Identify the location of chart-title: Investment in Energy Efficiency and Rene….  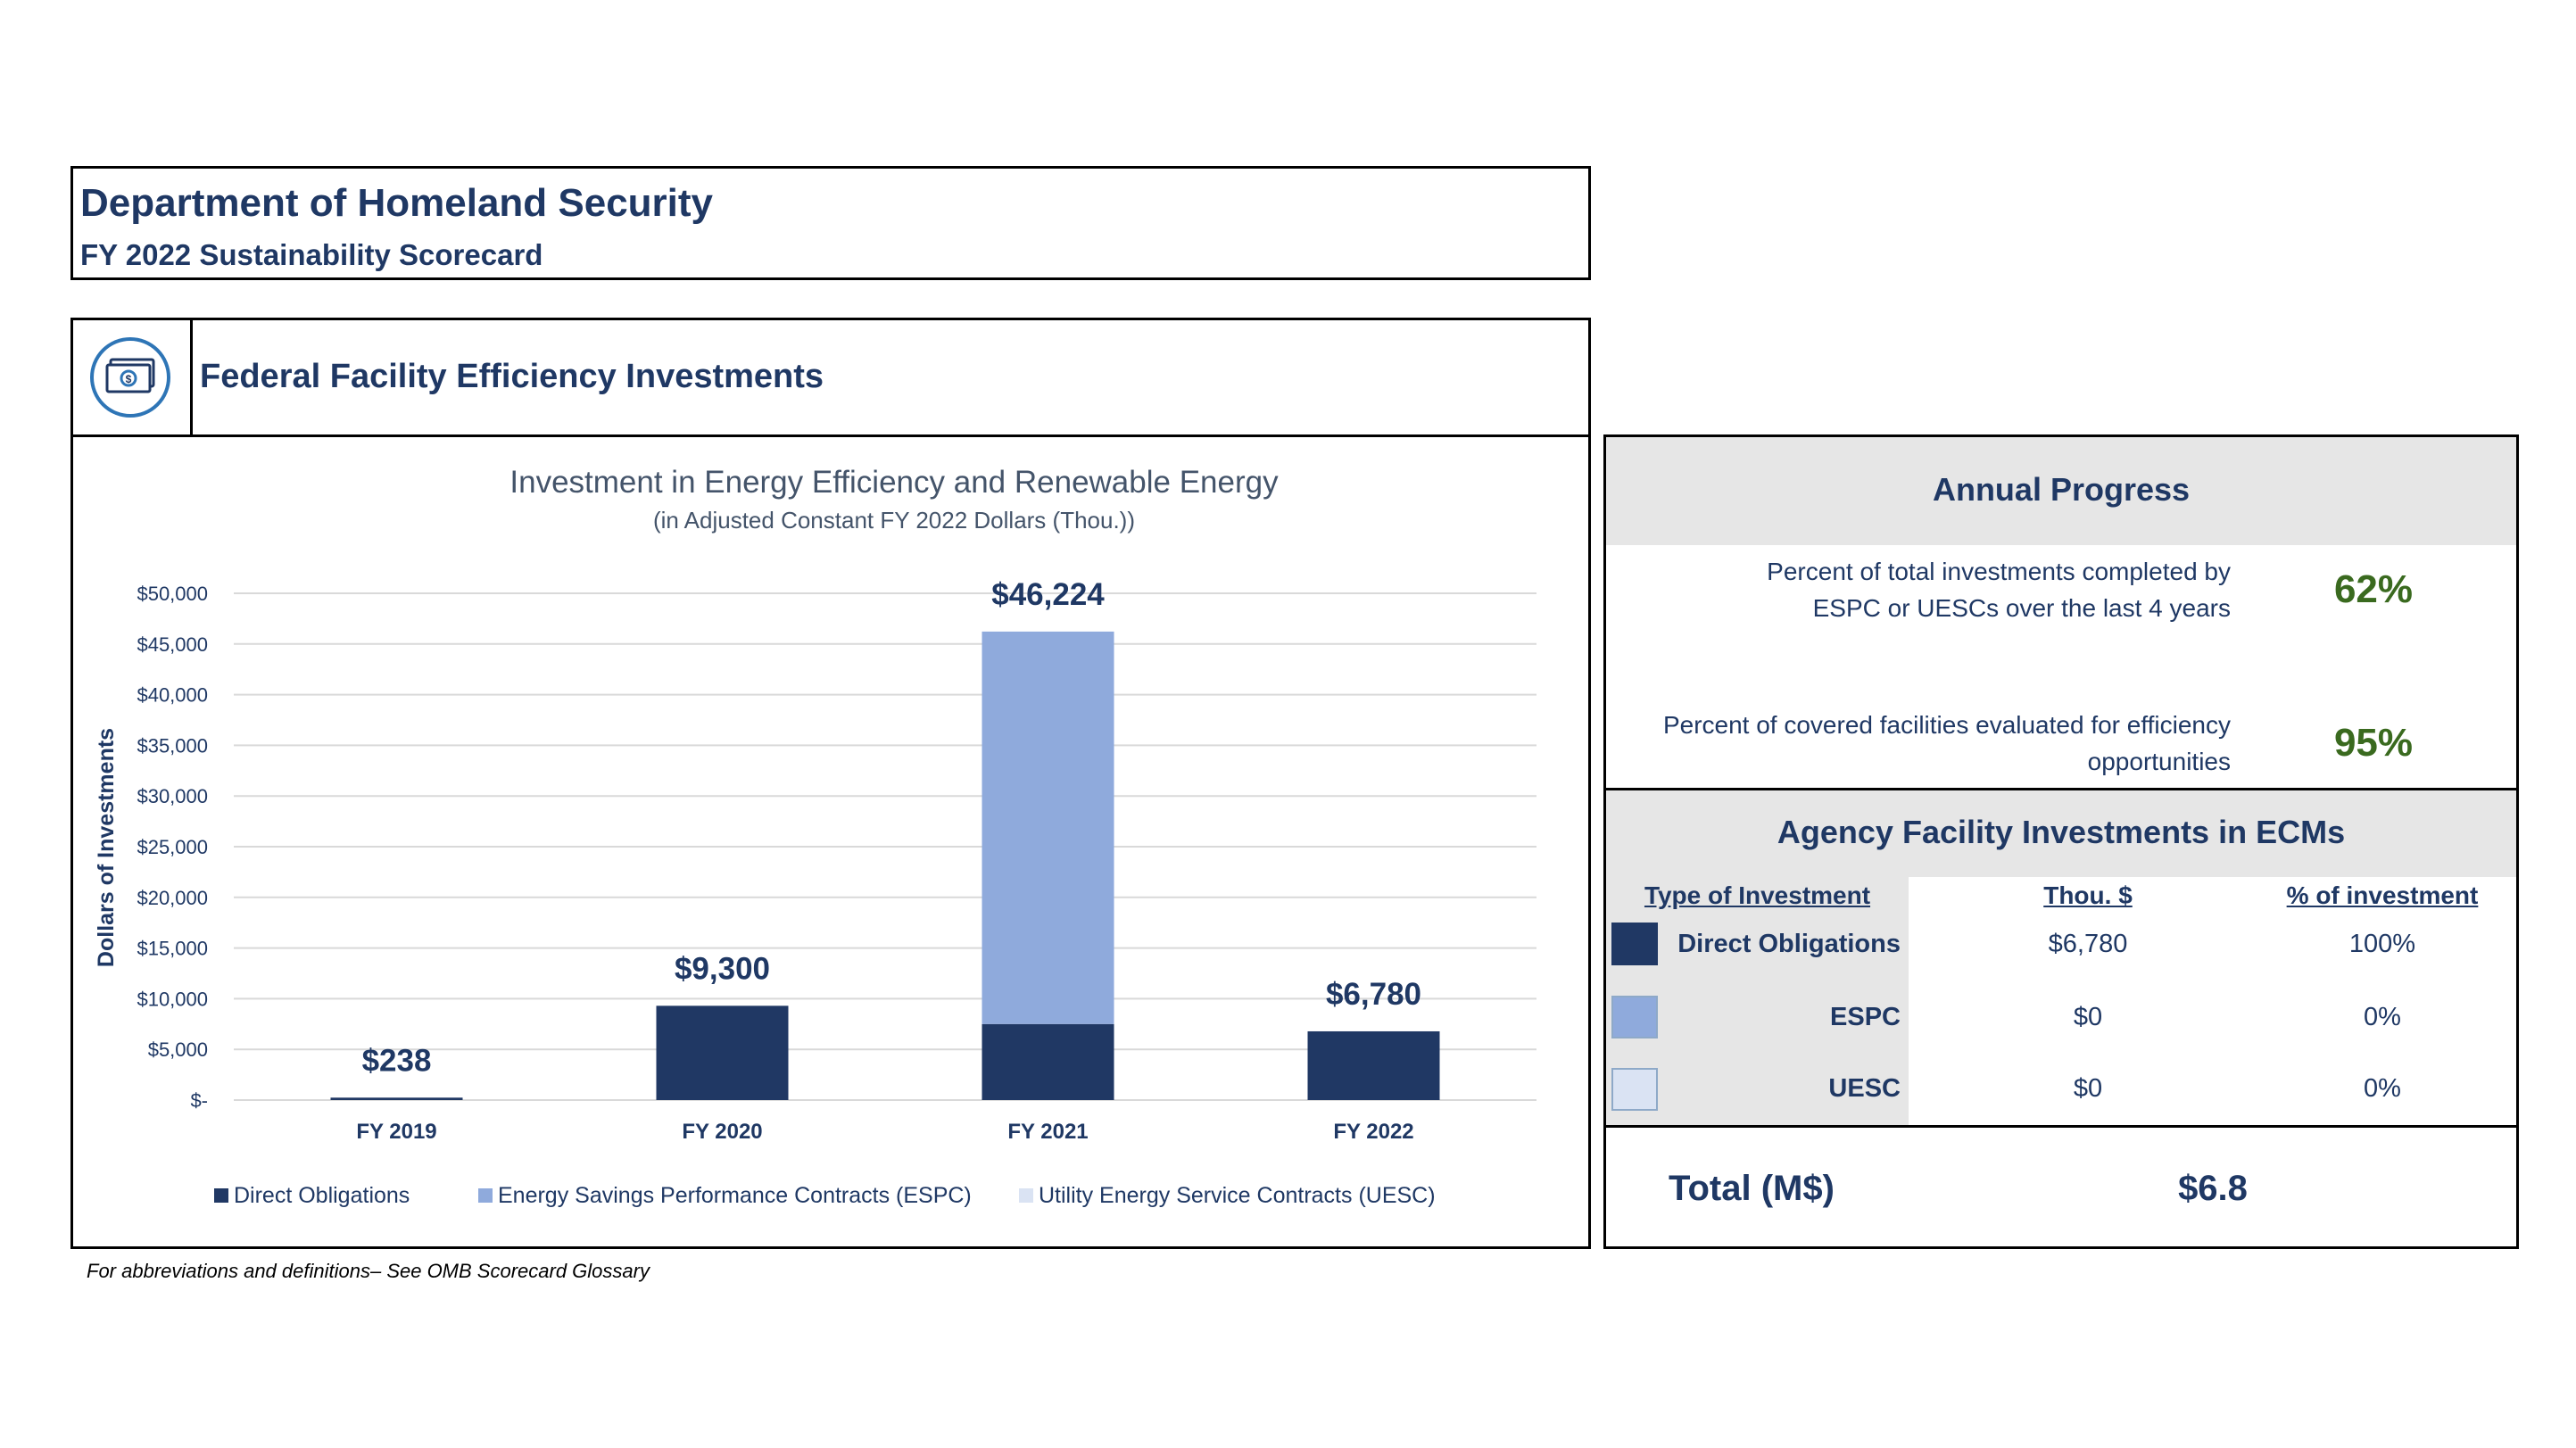
(894, 482).